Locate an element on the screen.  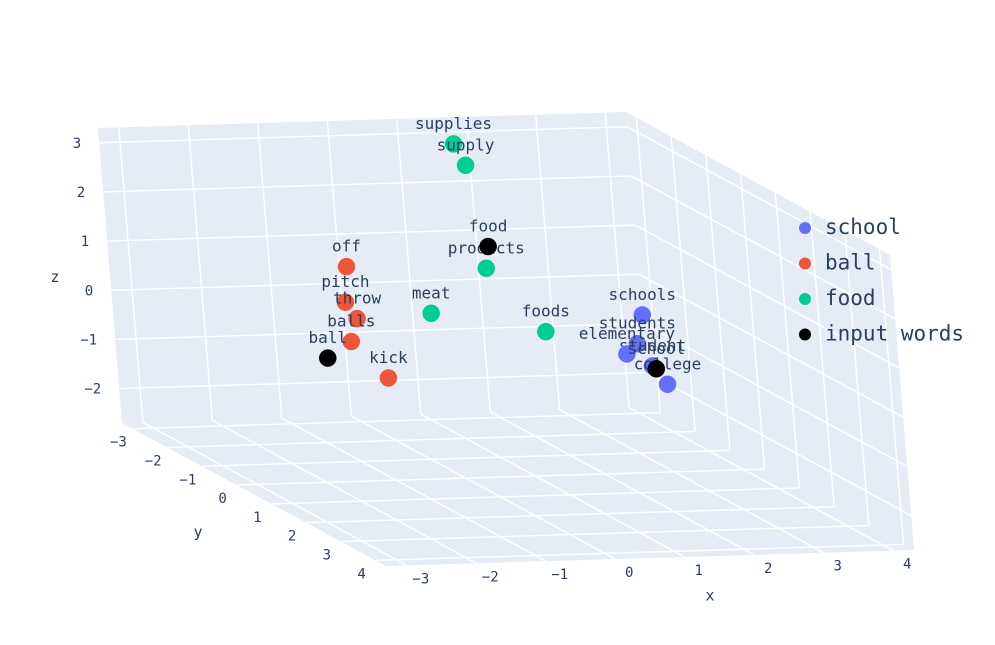
legend: school ball food input words is located at coordinates (881, 280).